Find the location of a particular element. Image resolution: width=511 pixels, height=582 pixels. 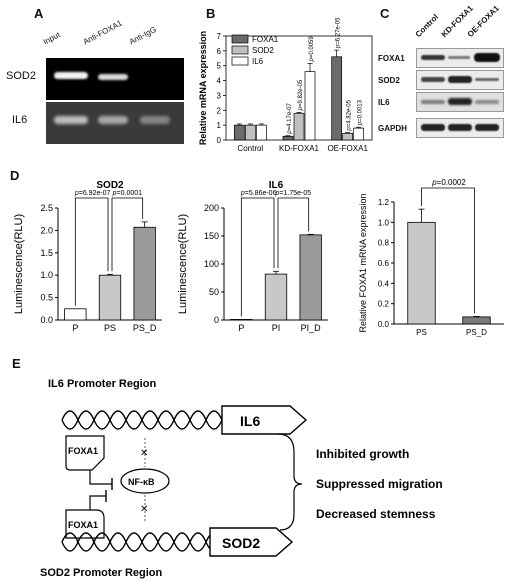

lane-label-anti-igg: Anti-IgG is located at coordinates (142, 35).